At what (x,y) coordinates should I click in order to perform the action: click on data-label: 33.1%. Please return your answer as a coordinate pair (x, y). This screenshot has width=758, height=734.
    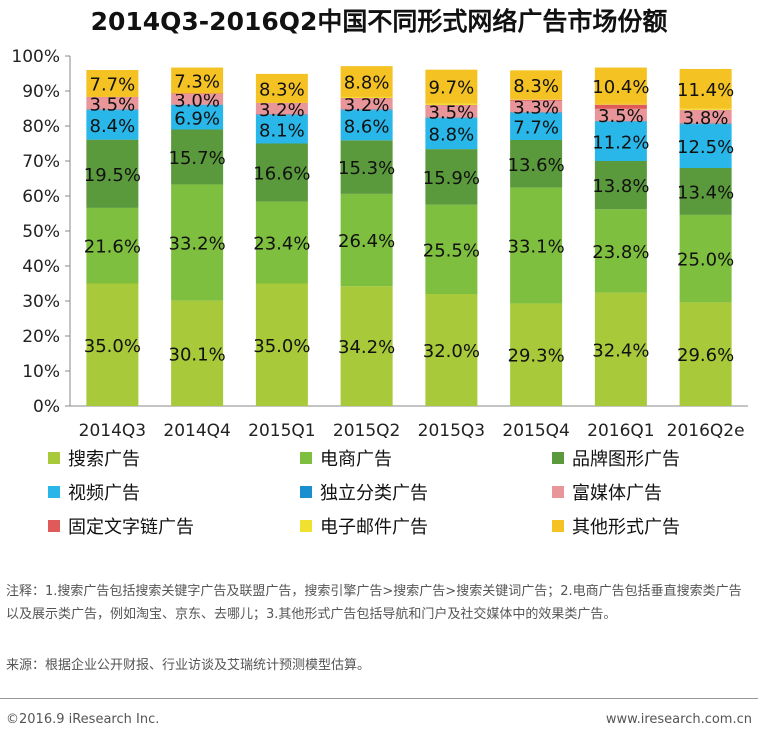
    Looking at the image, I should click on (536, 247).